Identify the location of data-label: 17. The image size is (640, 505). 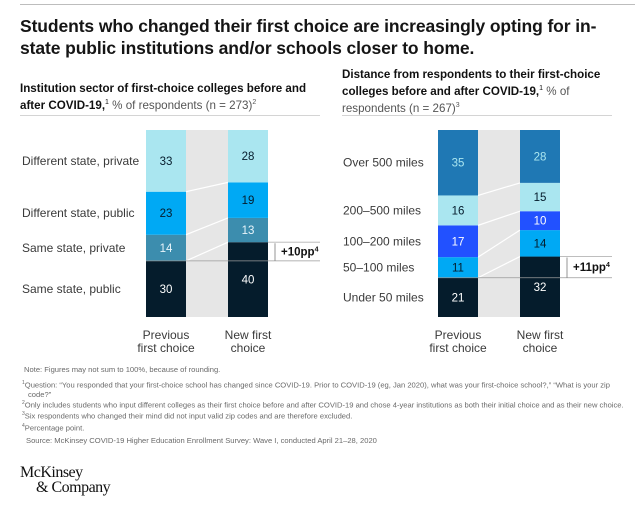
(458, 242).